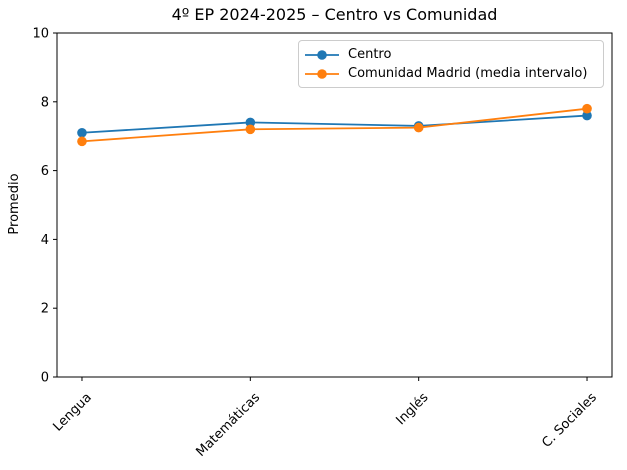  Describe the element at coordinates (45, 378) in the screenshot. I see `y-tick-label: 0` at that location.